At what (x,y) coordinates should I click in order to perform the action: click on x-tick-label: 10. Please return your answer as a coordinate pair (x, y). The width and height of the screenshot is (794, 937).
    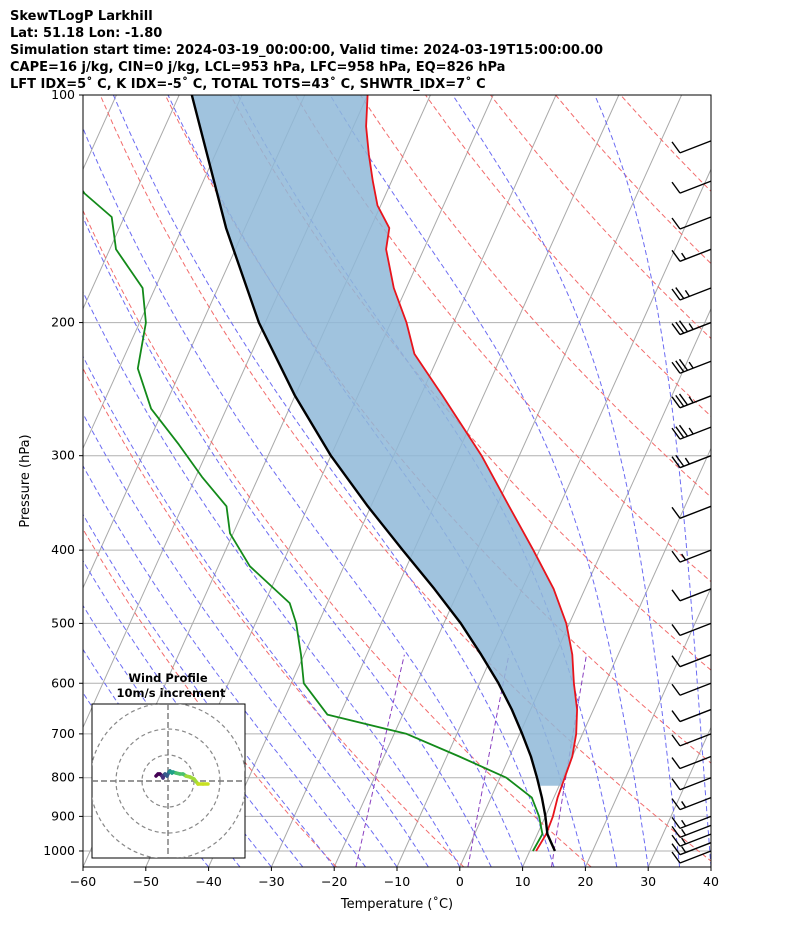
    Looking at the image, I should click on (523, 881).